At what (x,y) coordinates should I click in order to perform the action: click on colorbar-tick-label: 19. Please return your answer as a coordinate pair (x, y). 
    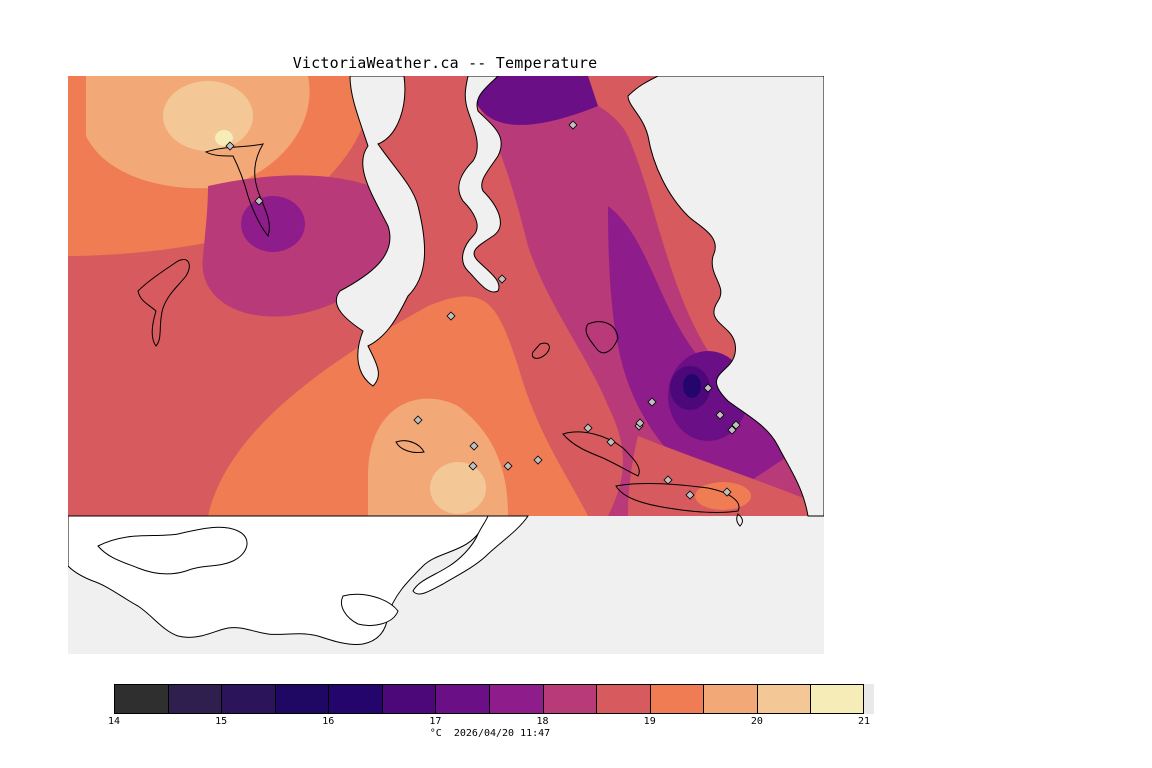
    Looking at the image, I should click on (649, 721).